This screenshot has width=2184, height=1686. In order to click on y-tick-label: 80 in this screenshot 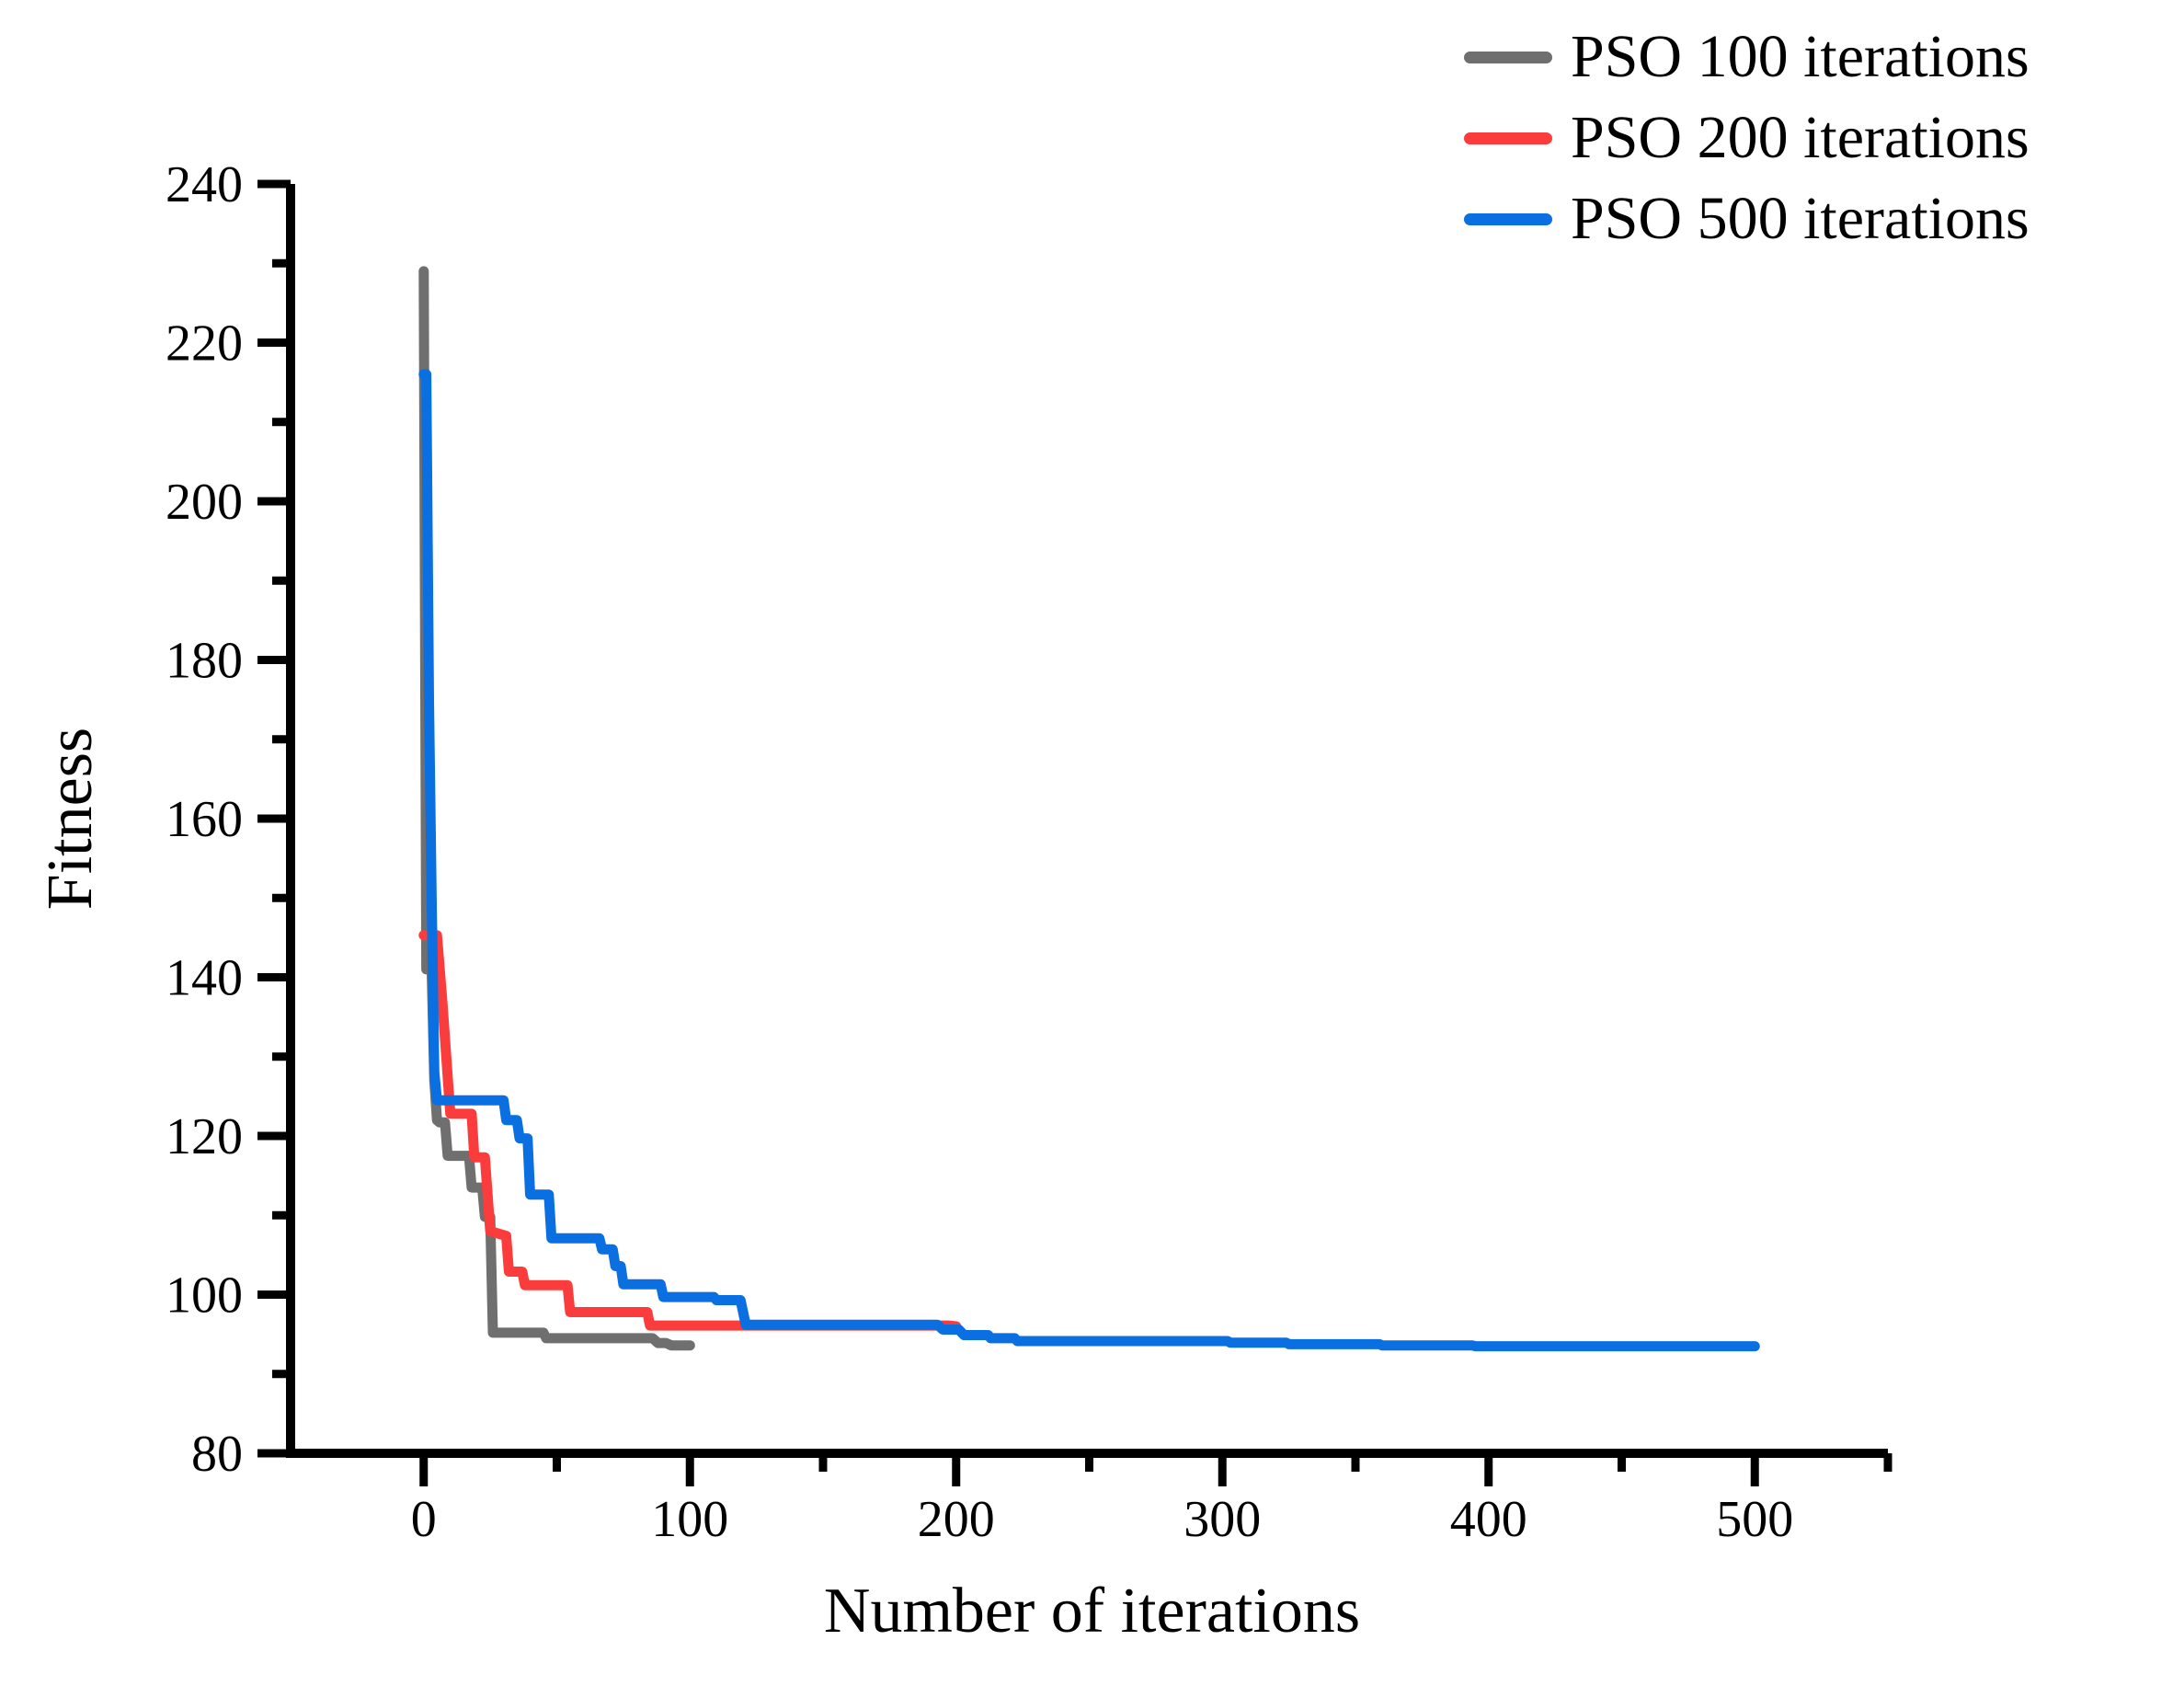, I will do `click(217, 1454)`.